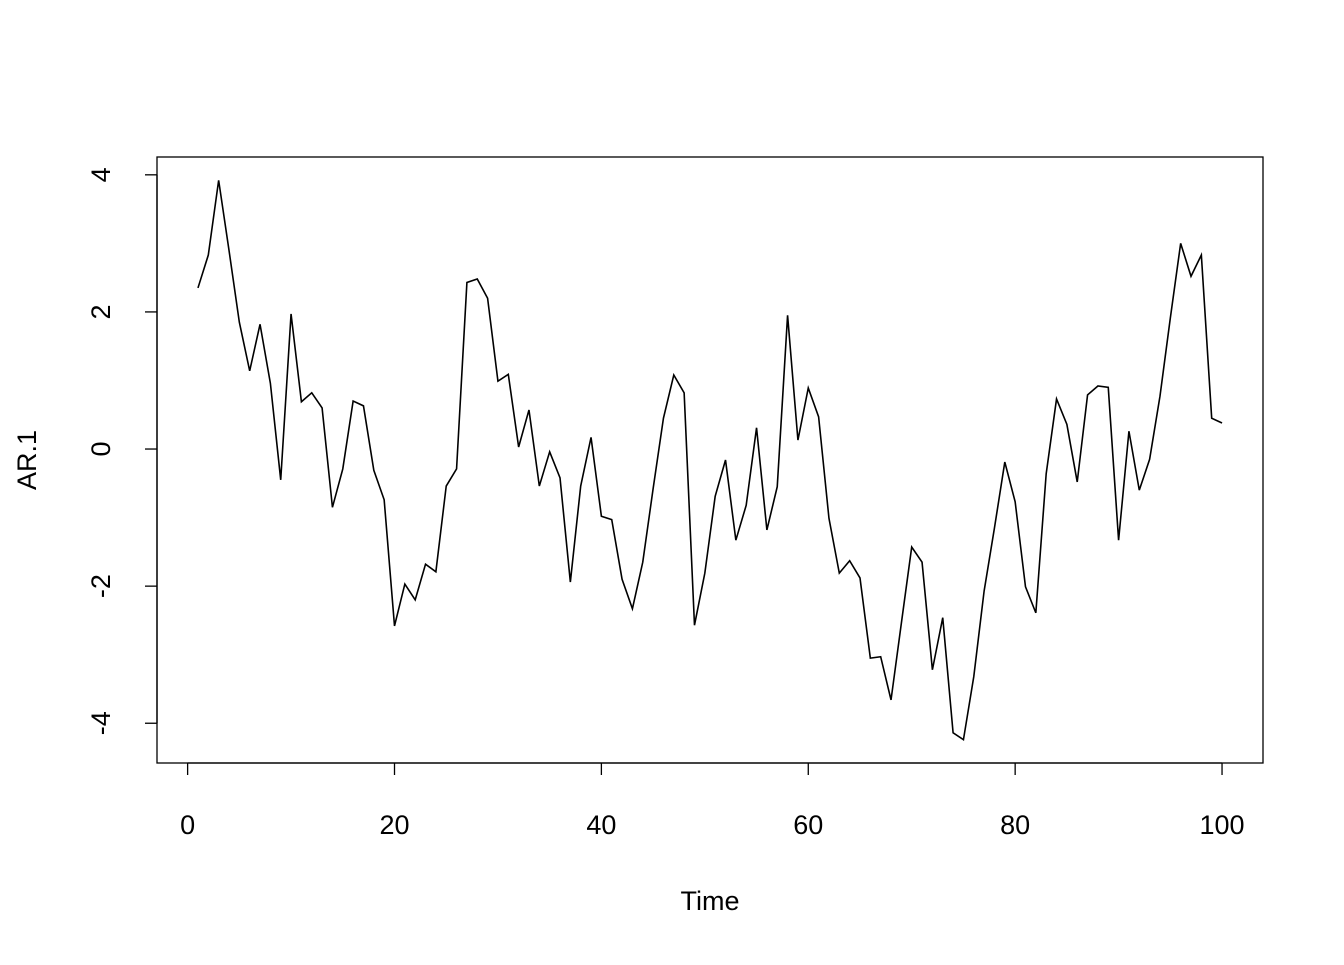 The width and height of the screenshot is (1344, 965). Describe the element at coordinates (101, 723) in the screenshot. I see `y-tick-label: -4` at that location.